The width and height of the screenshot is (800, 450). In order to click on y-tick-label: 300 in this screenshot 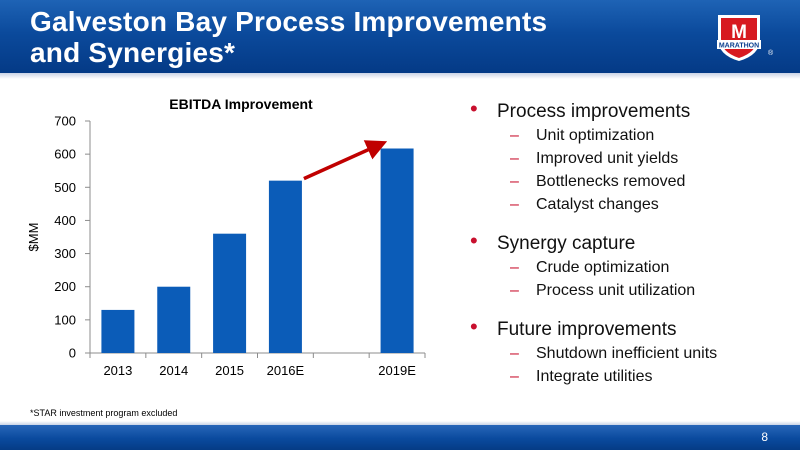, I will do `click(65, 253)`.